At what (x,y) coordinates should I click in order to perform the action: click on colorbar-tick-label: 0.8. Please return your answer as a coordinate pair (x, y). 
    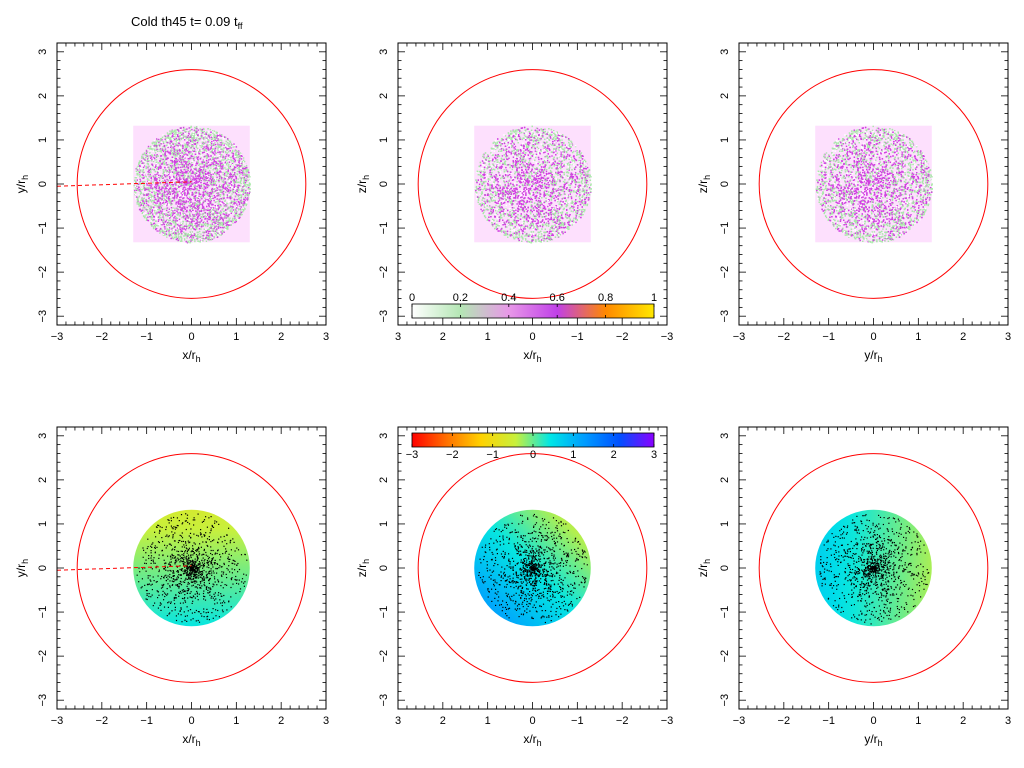
    Looking at the image, I should click on (605, 298).